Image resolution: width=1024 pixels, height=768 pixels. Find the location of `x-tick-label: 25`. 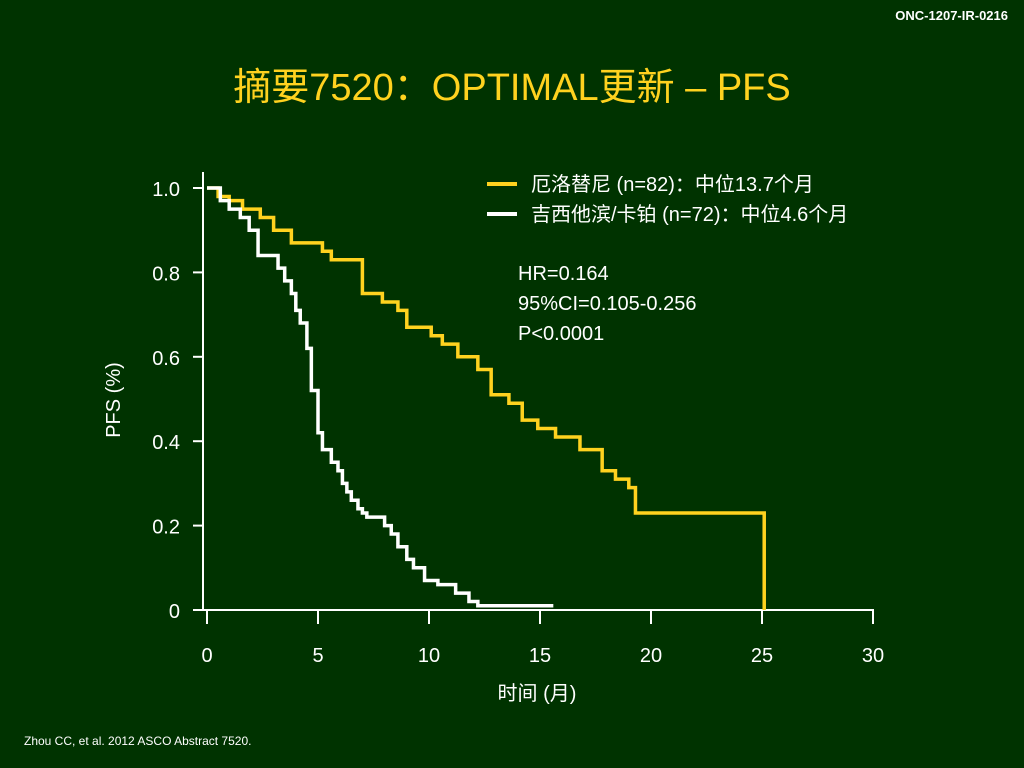

x-tick-label: 25 is located at coordinates (762, 656).